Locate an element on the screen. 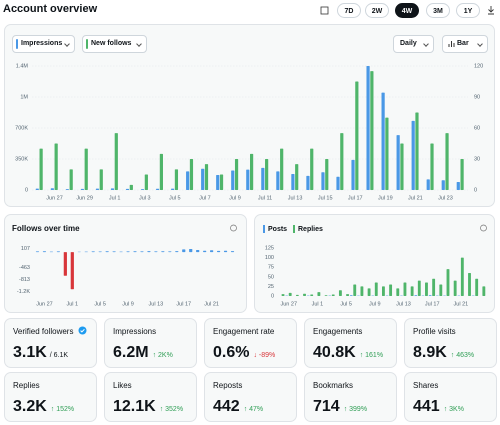 The height and width of the screenshot is (425, 500). x-tick-label: Jun 27 is located at coordinates (289, 304).